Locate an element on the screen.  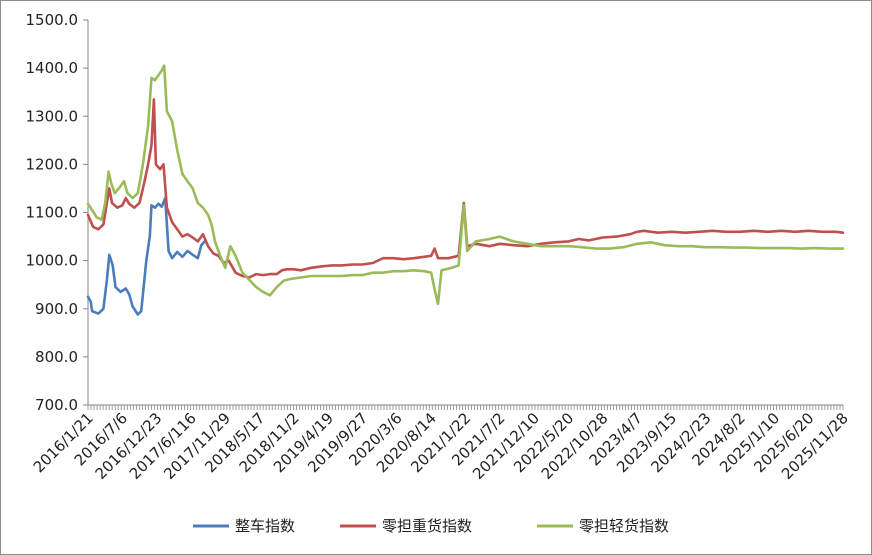
legend-label-2: 零担轻货指数 is located at coordinates (624, 526).